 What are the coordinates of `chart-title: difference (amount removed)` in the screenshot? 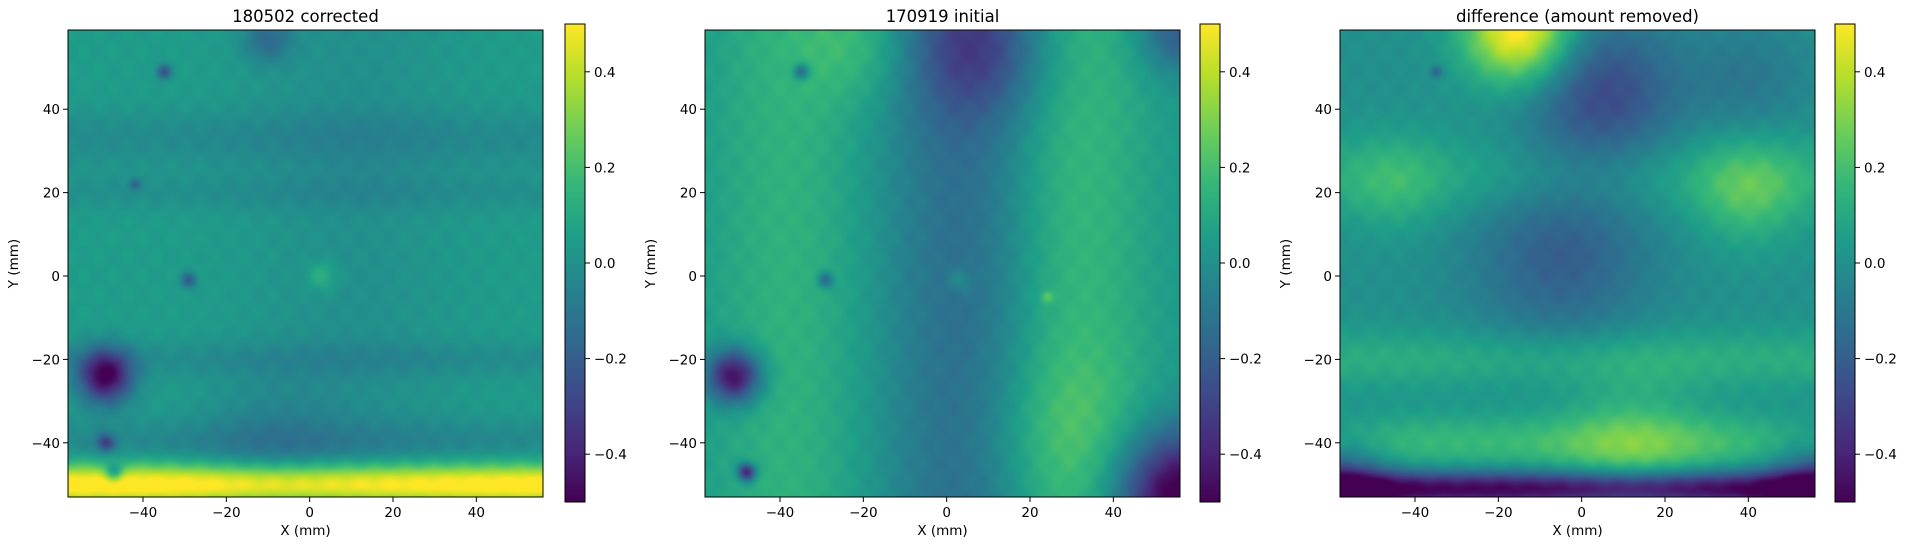 It's located at (1577, 16).